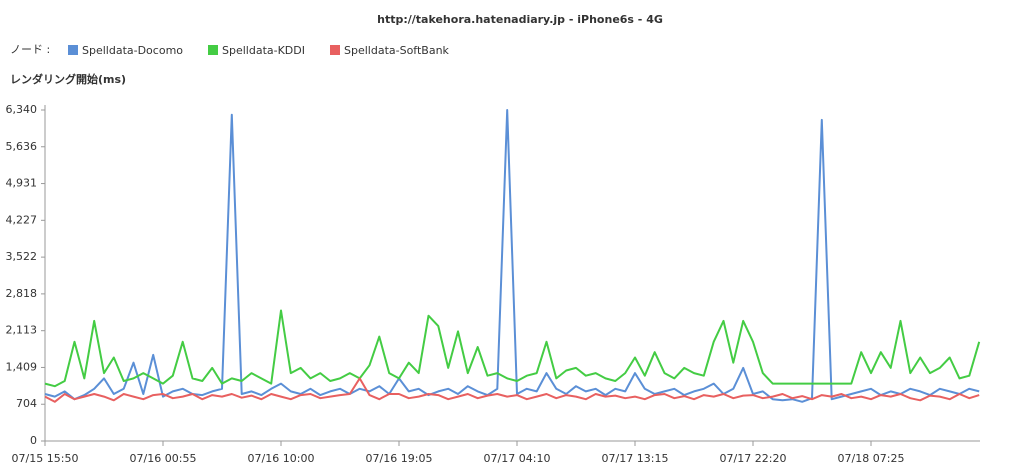 The height and width of the screenshot is (476, 1024). Describe the element at coordinates (22, 256) in the screenshot. I see `y-tick-label: 3,522` at that location.